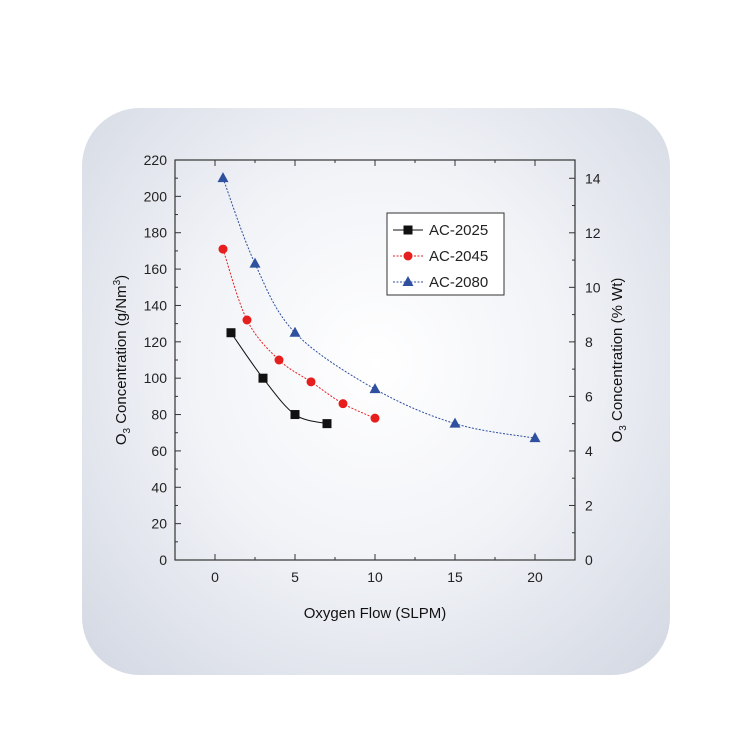  What do you see at coordinates (156, 160) in the screenshot?
I see `y-tick-label: 220` at bounding box center [156, 160].